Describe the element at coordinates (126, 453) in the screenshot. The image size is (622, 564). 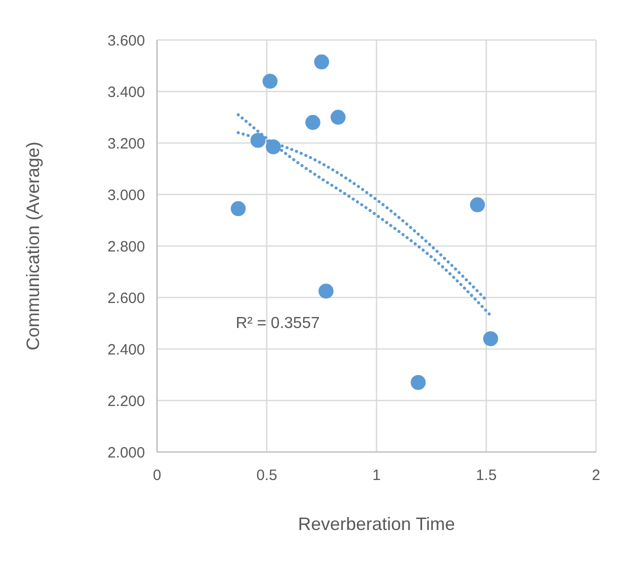
I see `y-tick-label: 2.000` at that location.